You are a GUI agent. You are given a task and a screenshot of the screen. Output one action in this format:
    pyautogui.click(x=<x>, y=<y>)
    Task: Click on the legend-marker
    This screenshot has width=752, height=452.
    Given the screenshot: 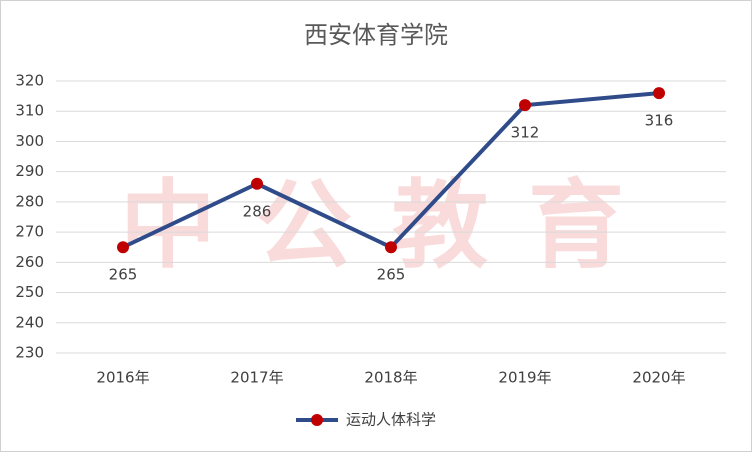 What is the action you would take?
    pyautogui.click(x=317, y=420)
    